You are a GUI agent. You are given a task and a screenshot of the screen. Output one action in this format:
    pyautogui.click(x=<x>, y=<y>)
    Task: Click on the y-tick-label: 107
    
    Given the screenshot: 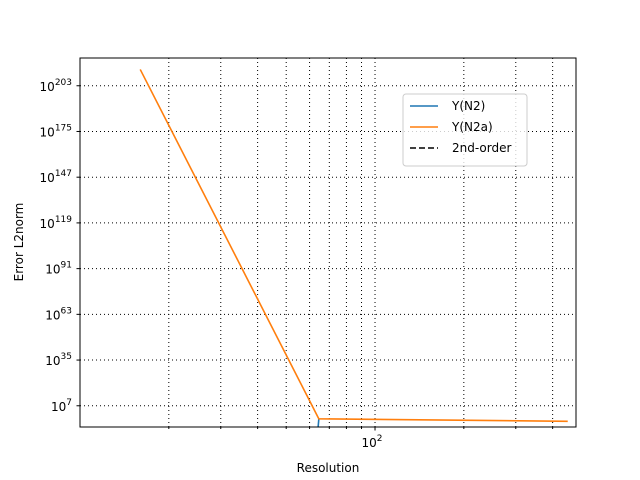 What is the action you would take?
    pyautogui.click(x=61, y=406)
    